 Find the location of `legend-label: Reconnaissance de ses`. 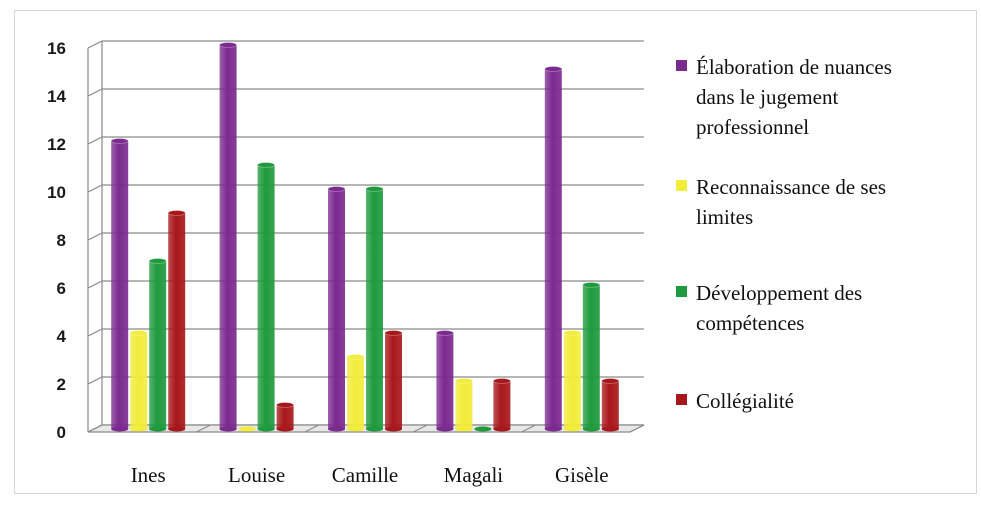

legend-label: Reconnaissance de ses is located at coordinates (791, 187).